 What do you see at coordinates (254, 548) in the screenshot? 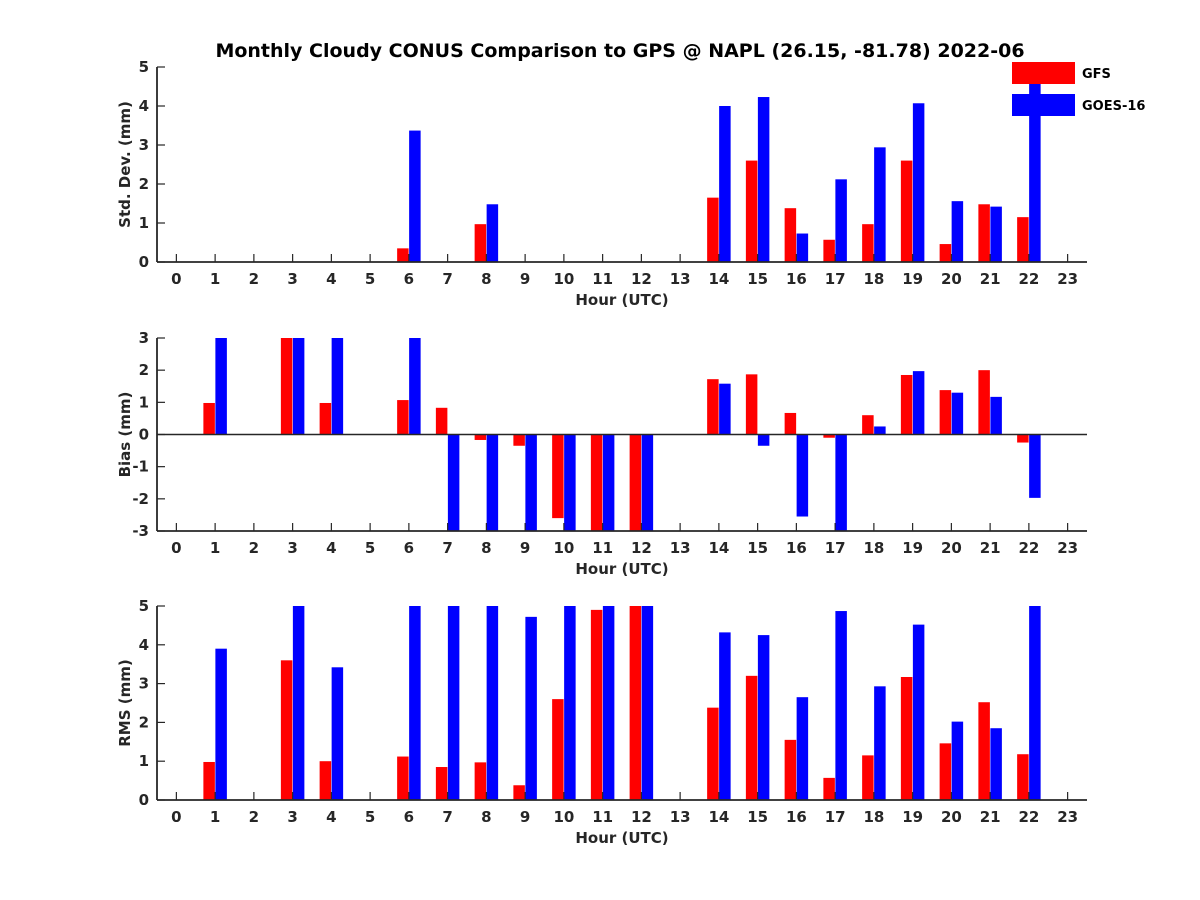
I see `xtick-label-bias-2: 2` at bounding box center [254, 548].